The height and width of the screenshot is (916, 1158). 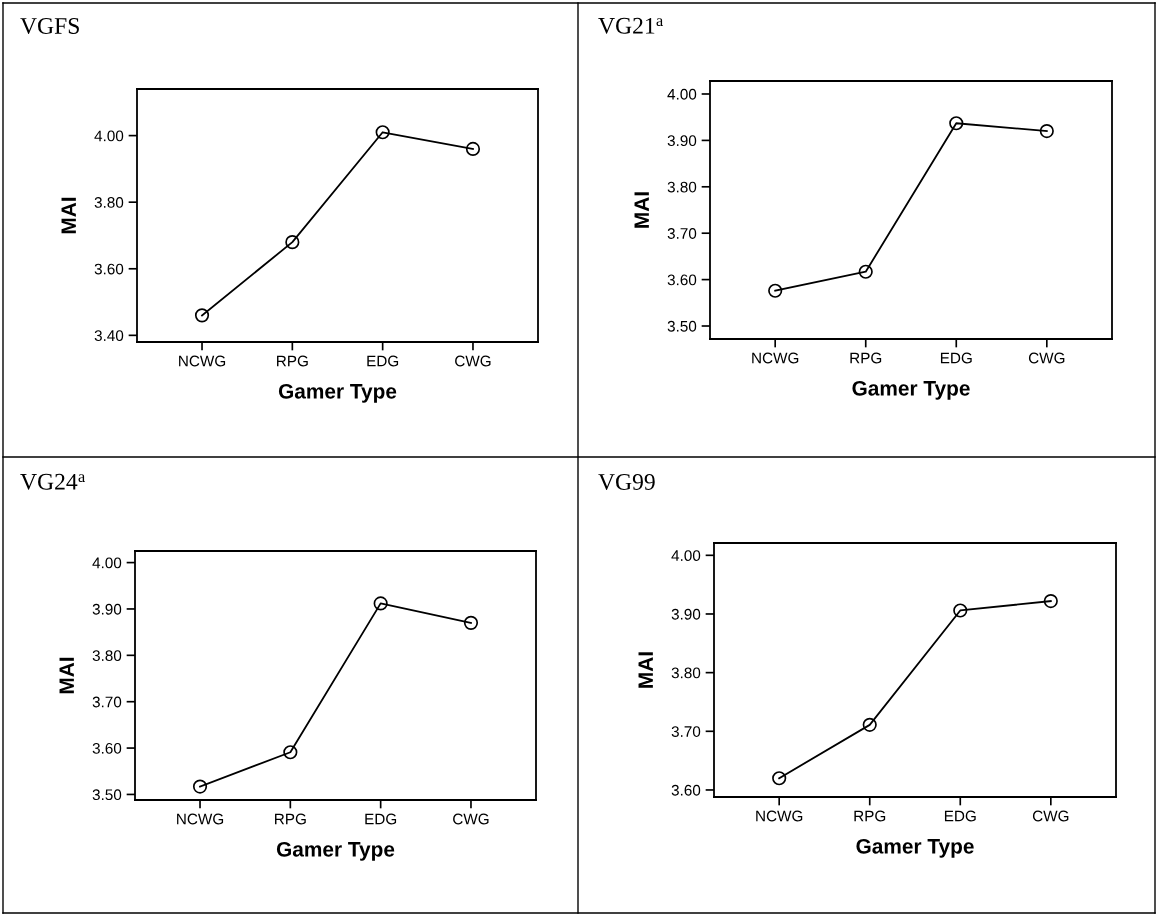 I want to click on chart-title: VGFS, so click(x=49, y=26).